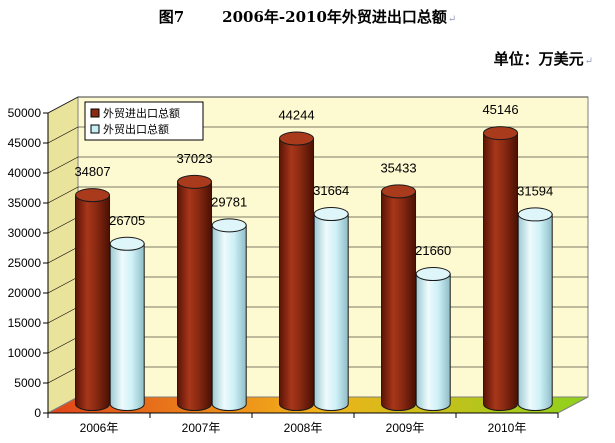 The image size is (615, 443). Describe the element at coordinates (334, 17) in the screenshot. I see `chart-title-text: 2006年-2010年外贸进出口总额` at that location.